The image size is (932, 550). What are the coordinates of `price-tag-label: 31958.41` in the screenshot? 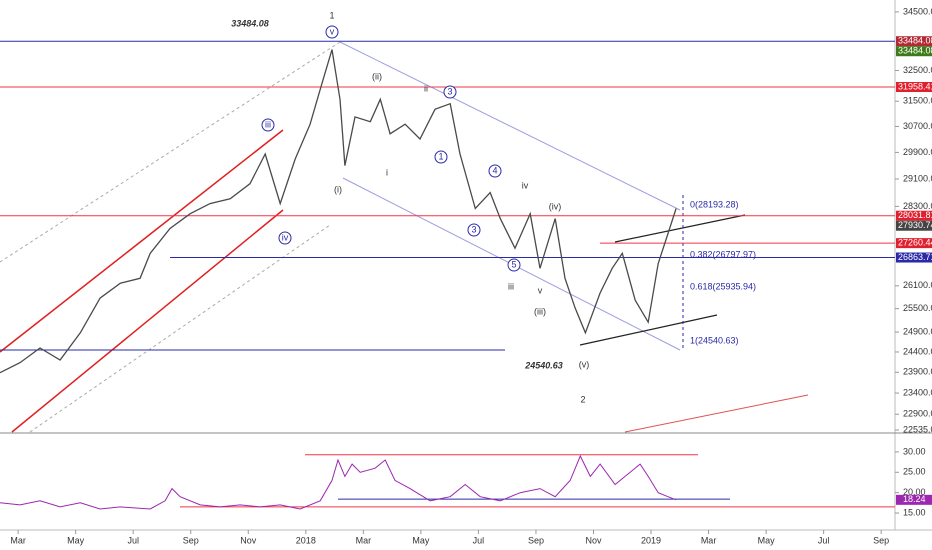 It's located at (915, 86).